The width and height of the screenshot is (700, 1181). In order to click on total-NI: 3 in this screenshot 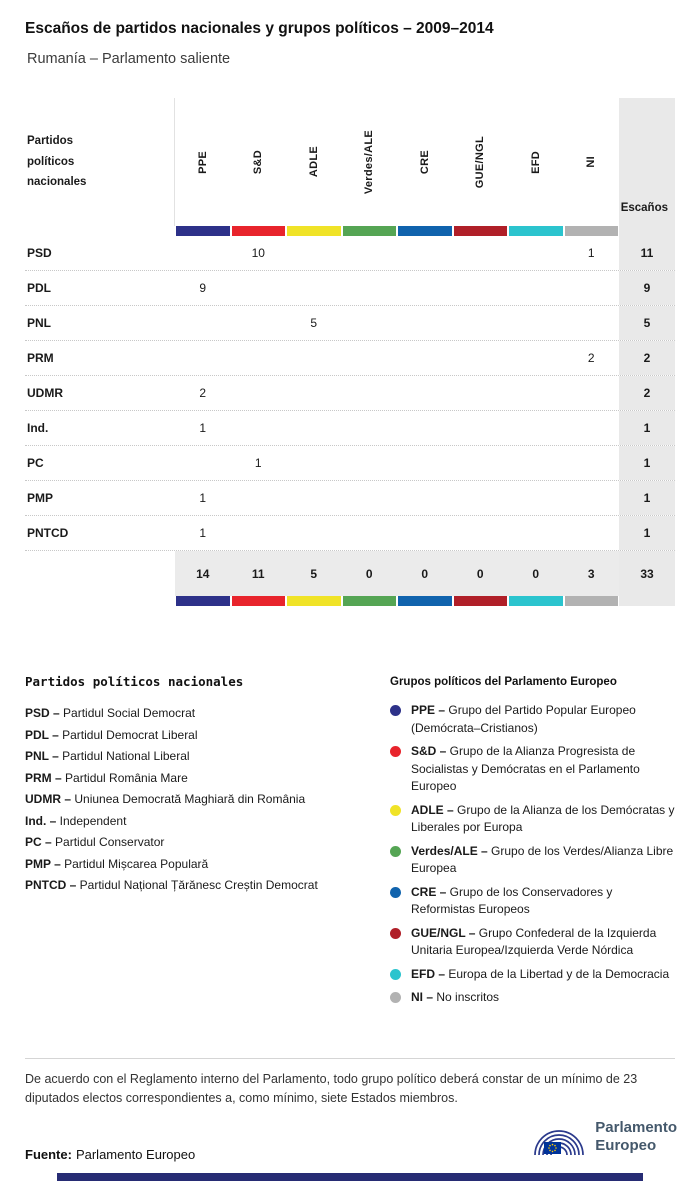, I will do `click(591, 573)`.